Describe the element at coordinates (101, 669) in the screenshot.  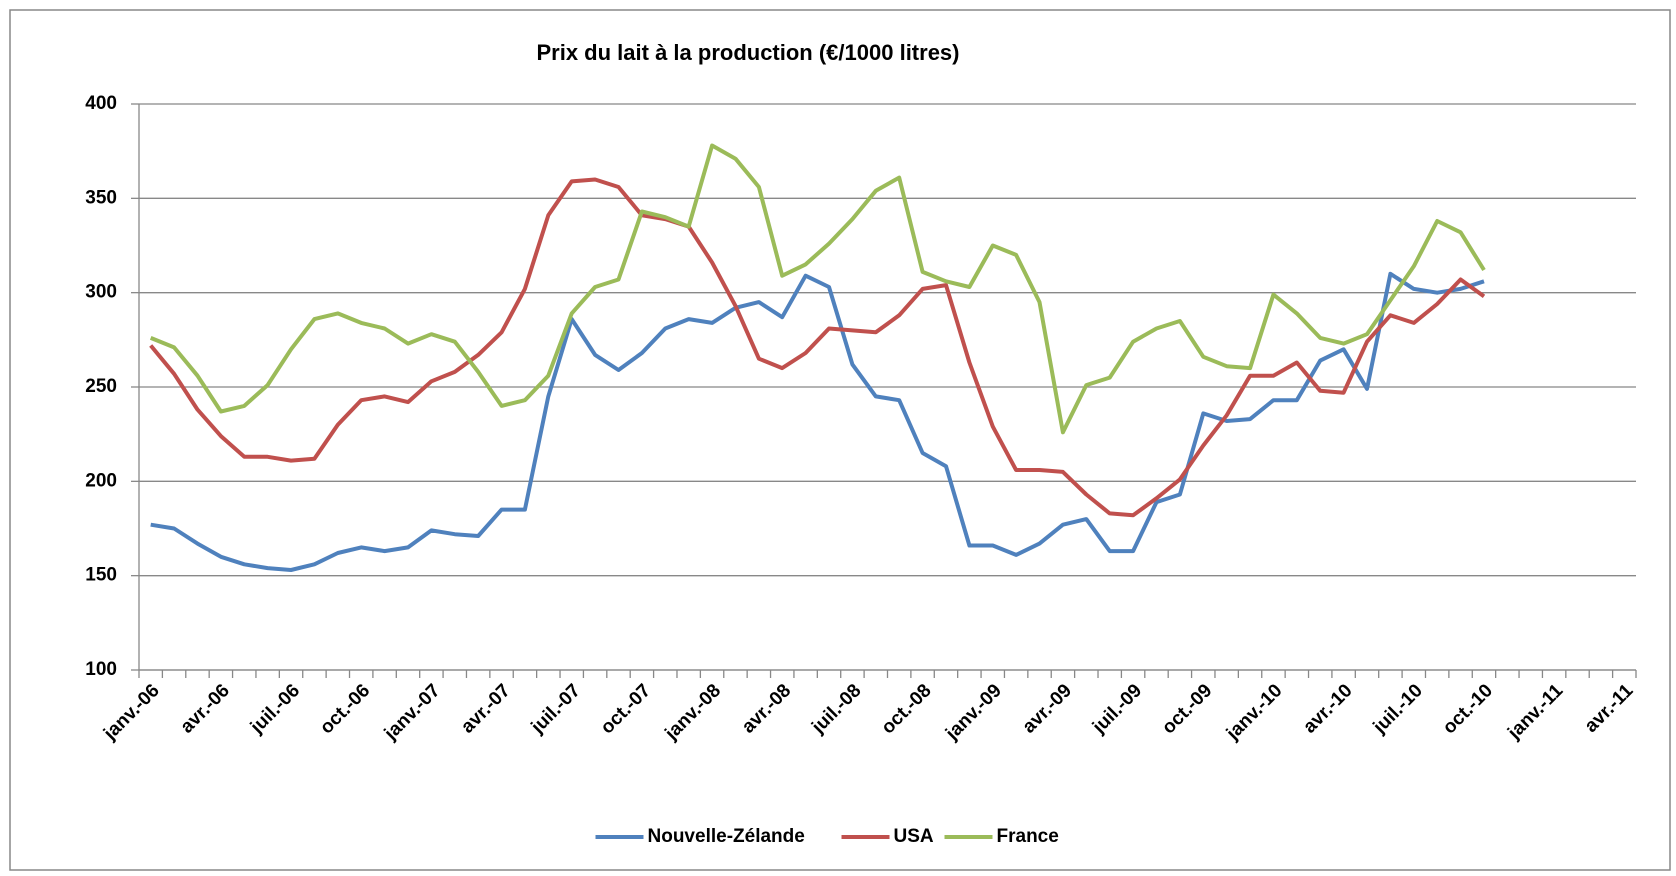
I see `y-tick-label: 100` at that location.